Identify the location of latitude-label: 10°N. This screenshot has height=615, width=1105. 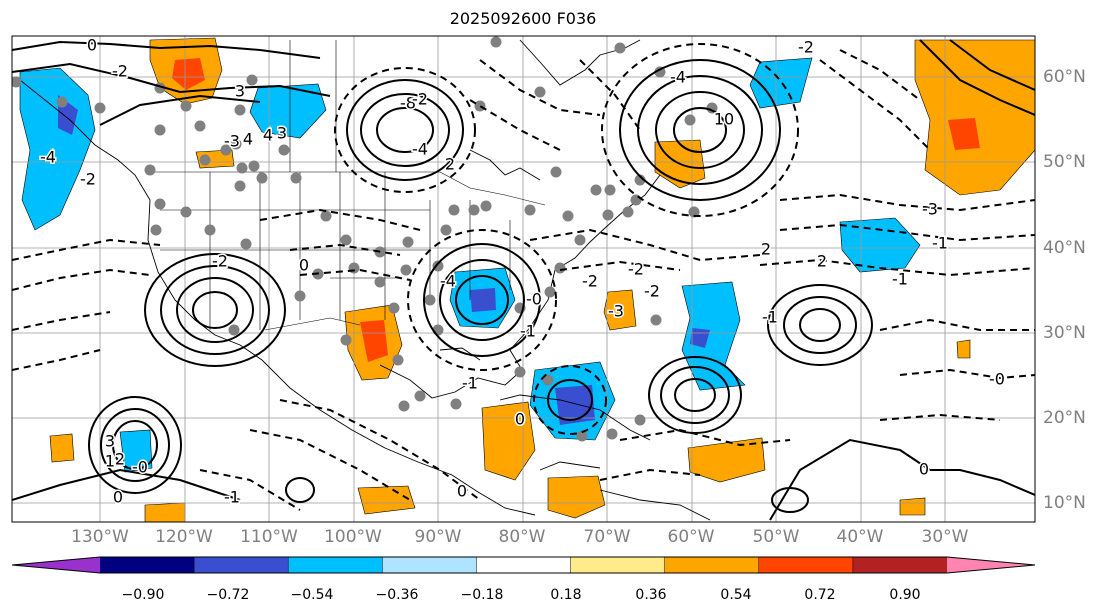
(1064, 503).